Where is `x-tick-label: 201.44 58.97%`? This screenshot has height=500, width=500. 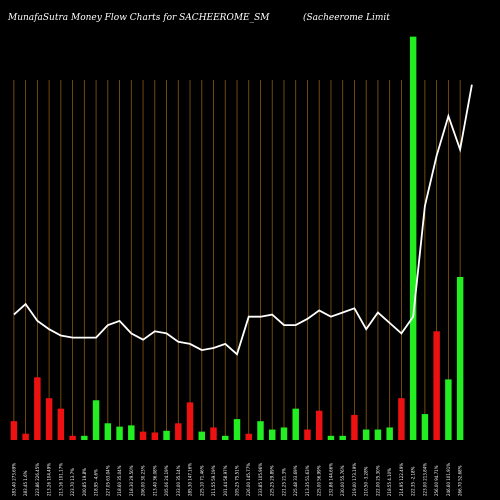
x-tick-label: 201.44 58.97% is located at coordinates (225, 480).